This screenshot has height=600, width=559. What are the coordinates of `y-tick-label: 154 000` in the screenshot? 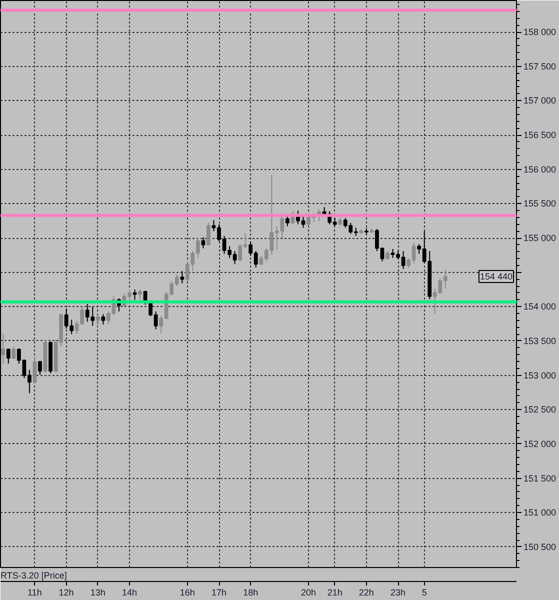 It's located at (540, 307).